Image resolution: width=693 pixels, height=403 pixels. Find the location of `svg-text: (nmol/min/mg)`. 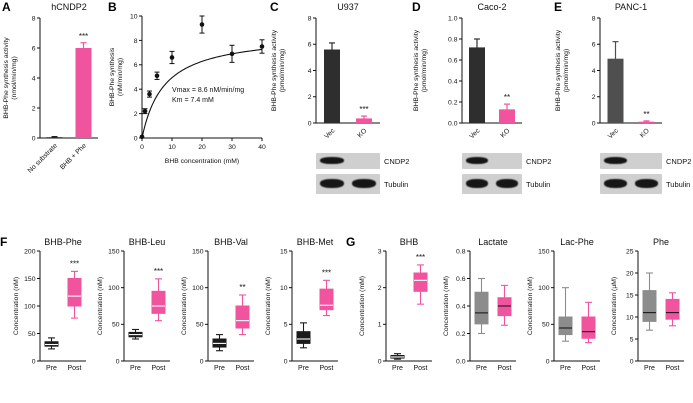

svg-text: (nmol/min/mg) is located at coordinates (14, 77).